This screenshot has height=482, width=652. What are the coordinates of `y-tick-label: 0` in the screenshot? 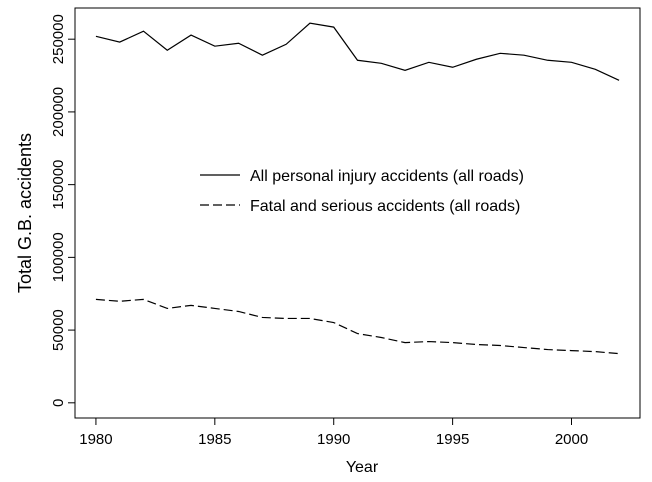 It's located at (58, 403).